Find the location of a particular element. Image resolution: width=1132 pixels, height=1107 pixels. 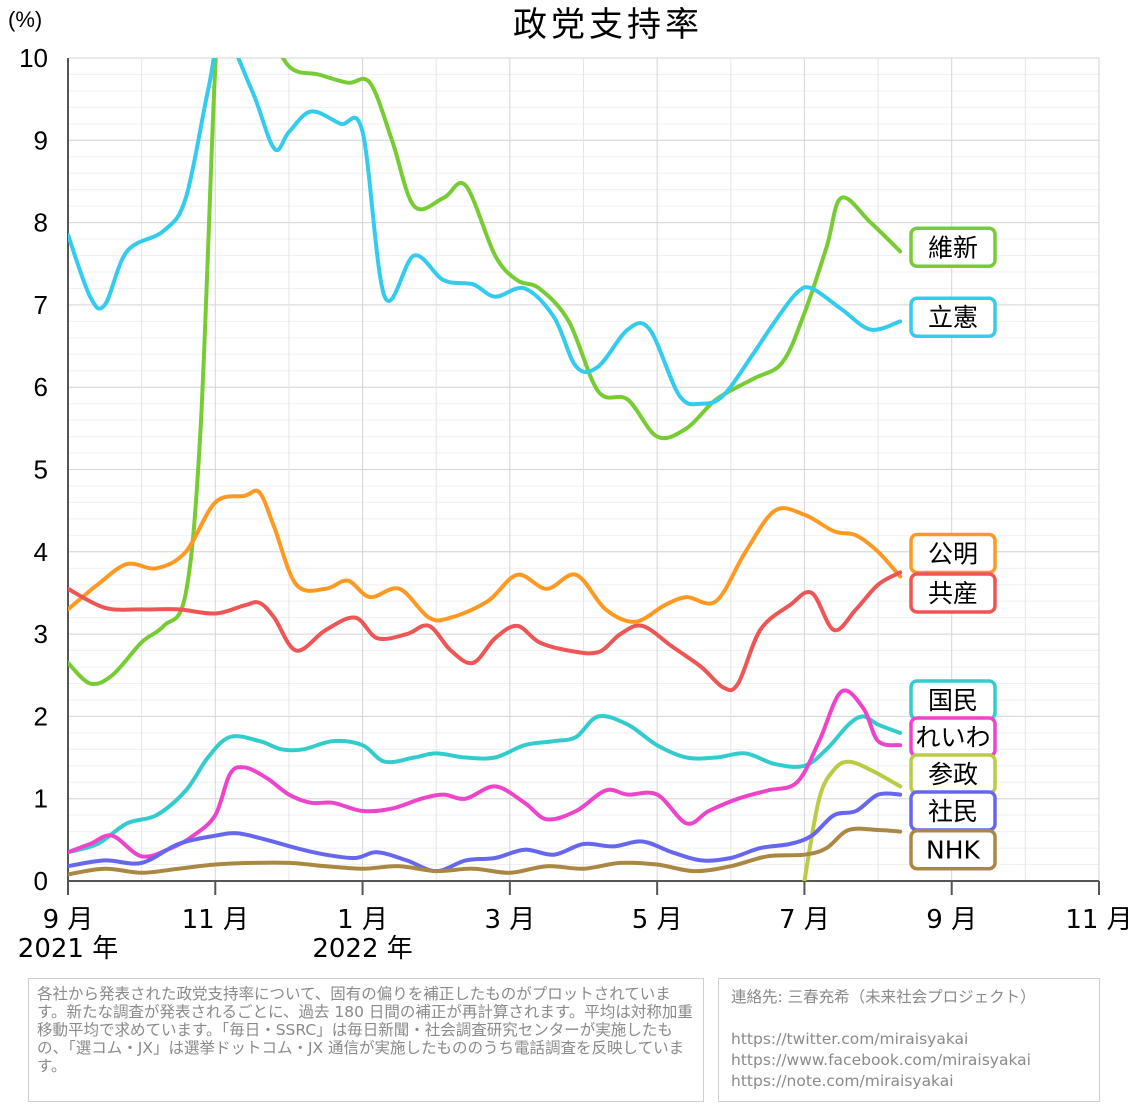

y-tick-label: 1 is located at coordinates (41, 799).